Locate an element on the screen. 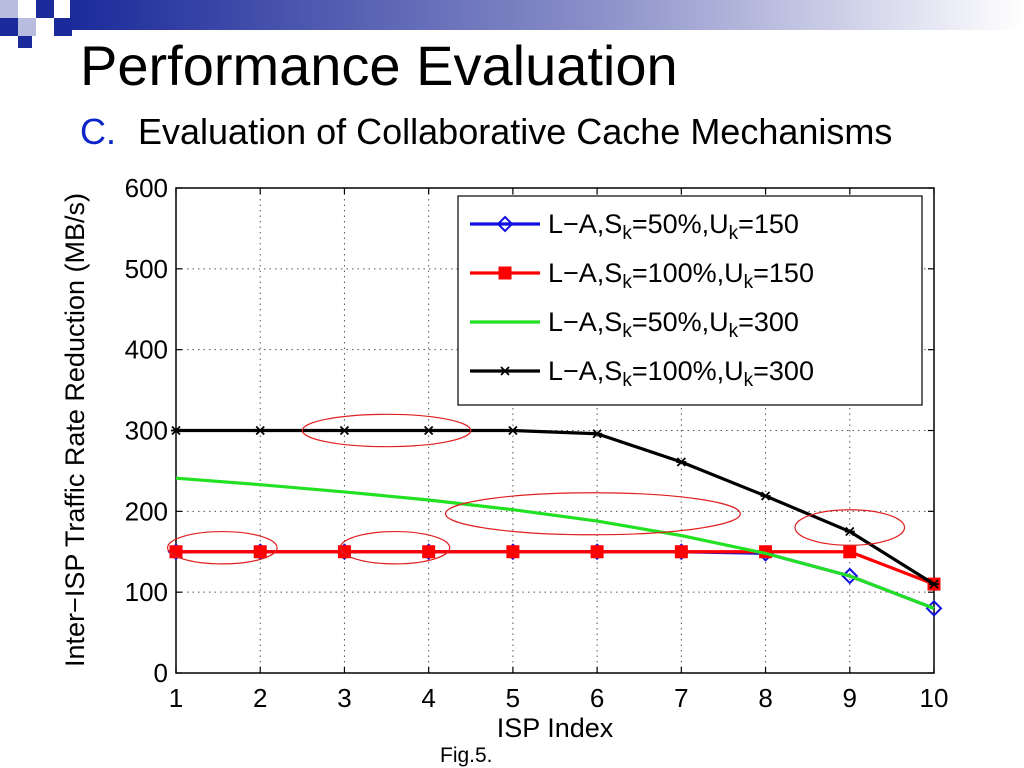 Image resolution: width=1024 pixels, height=768 pixels. legend-item: L−A,Sk=50%,Uk=150 is located at coordinates (634, 226).